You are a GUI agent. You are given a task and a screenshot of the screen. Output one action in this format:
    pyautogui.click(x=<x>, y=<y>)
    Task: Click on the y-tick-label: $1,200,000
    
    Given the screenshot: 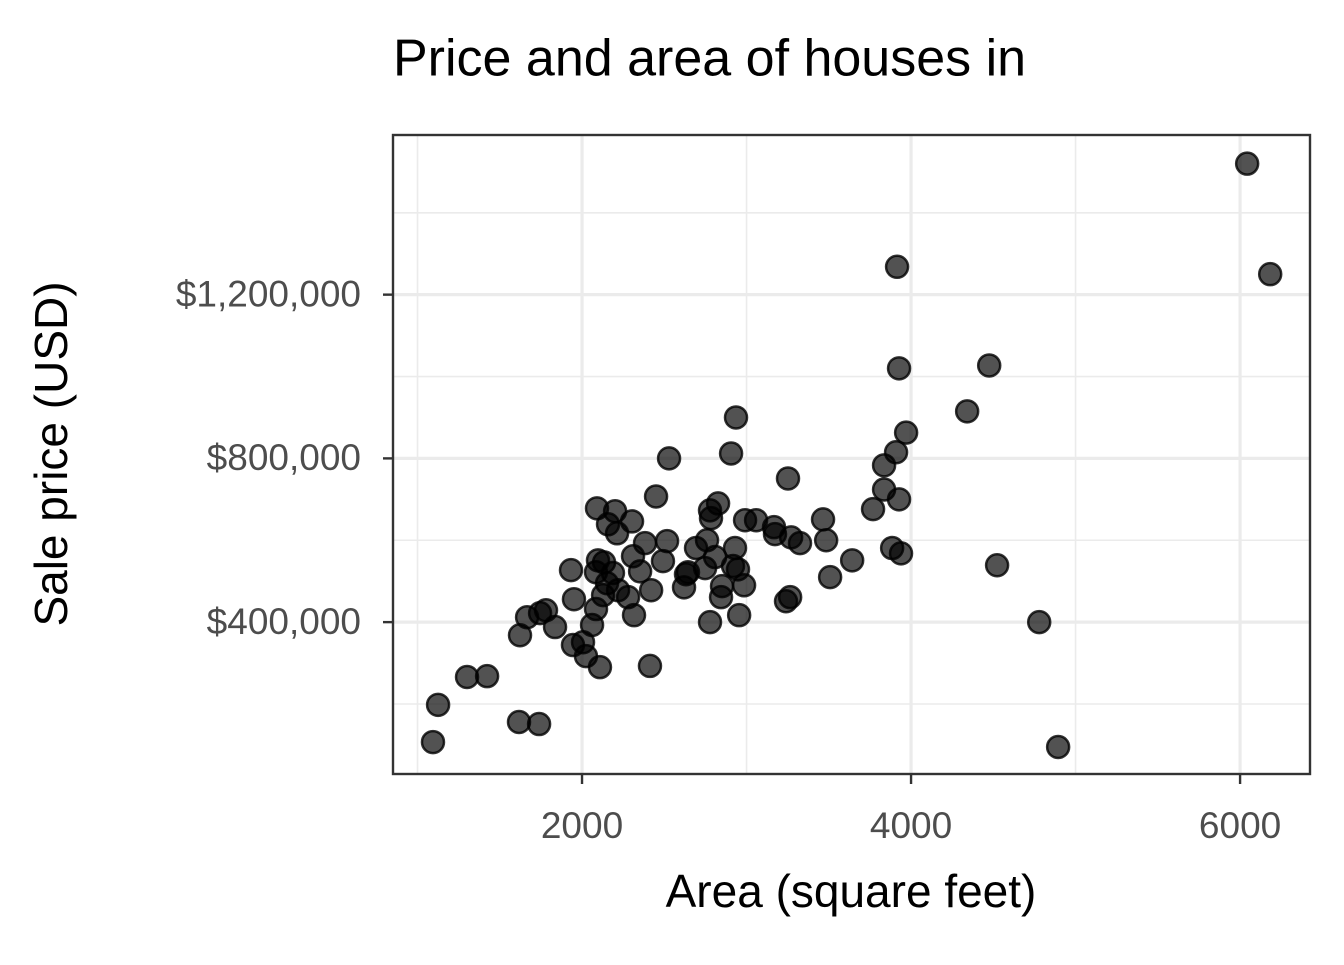 What is the action you would take?
    pyautogui.click(x=268, y=293)
    